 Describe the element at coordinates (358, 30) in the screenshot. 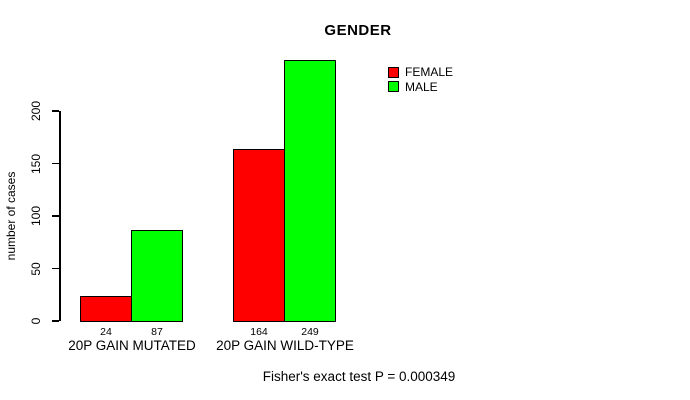

I see `chart-title: GENDER` at that location.